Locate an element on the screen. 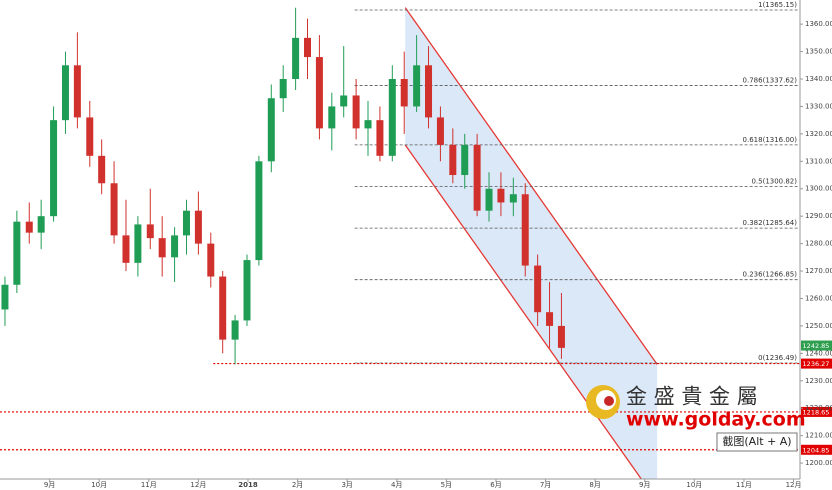 The width and height of the screenshot is (832, 490). y-tick-label: 1290.00 is located at coordinates (818, 216).